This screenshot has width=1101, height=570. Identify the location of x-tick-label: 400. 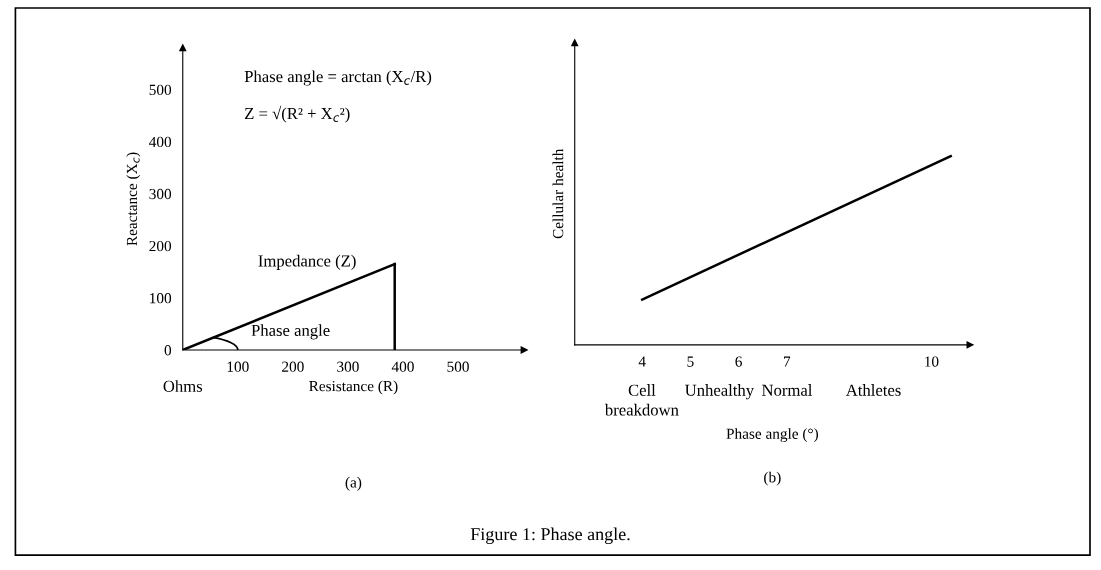
(402, 366).